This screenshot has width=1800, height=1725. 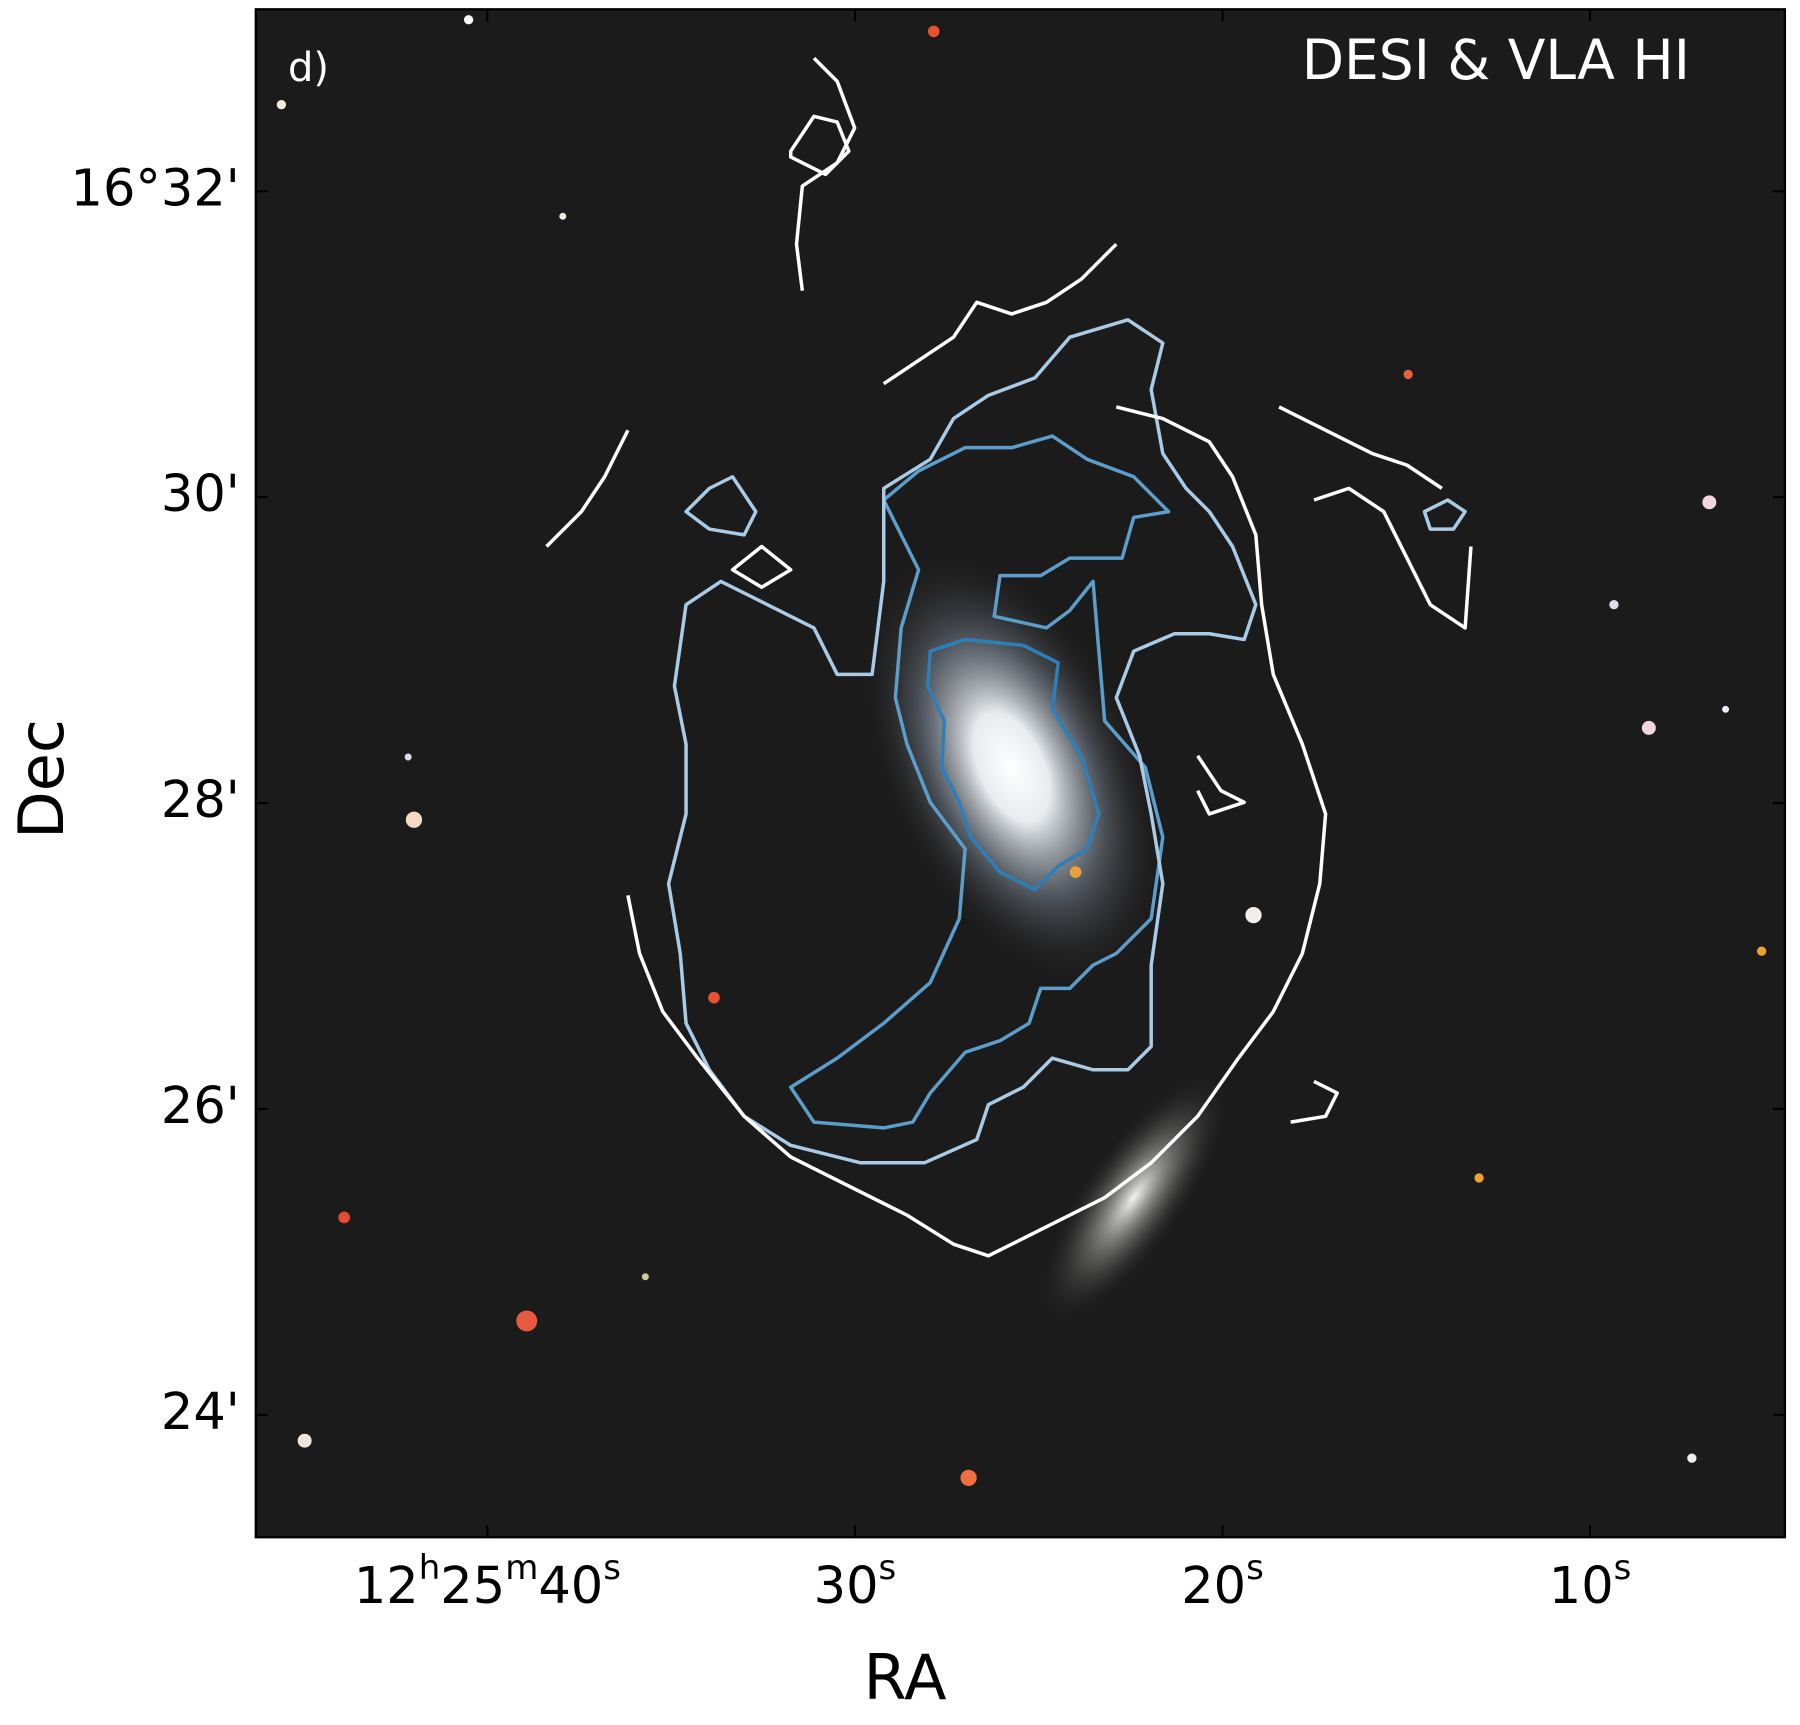 What do you see at coordinates (200, 1412) in the screenshot?
I see `y-tick-label: 24'` at bounding box center [200, 1412].